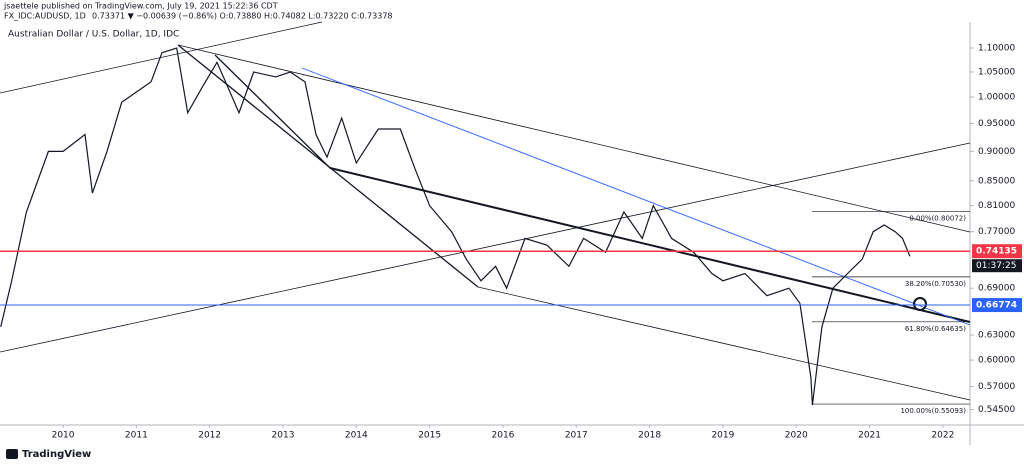 The height and width of the screenshot is (464, 1024). I want to click on x-tick-label: 2011, so click(136, 436).